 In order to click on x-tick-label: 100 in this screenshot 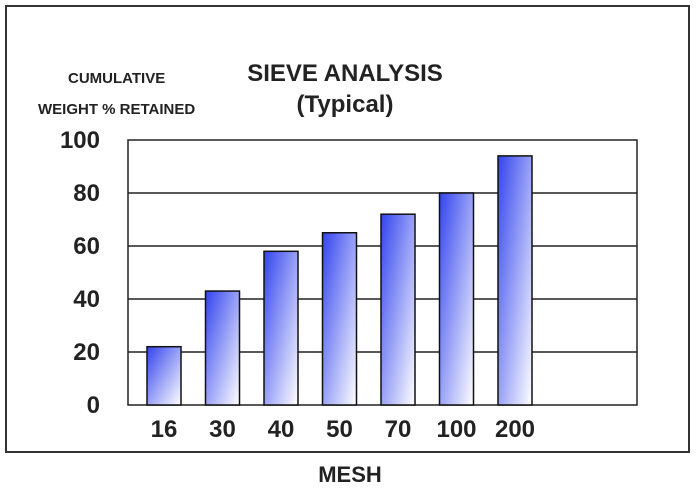, I will do `click(456, 429)`.